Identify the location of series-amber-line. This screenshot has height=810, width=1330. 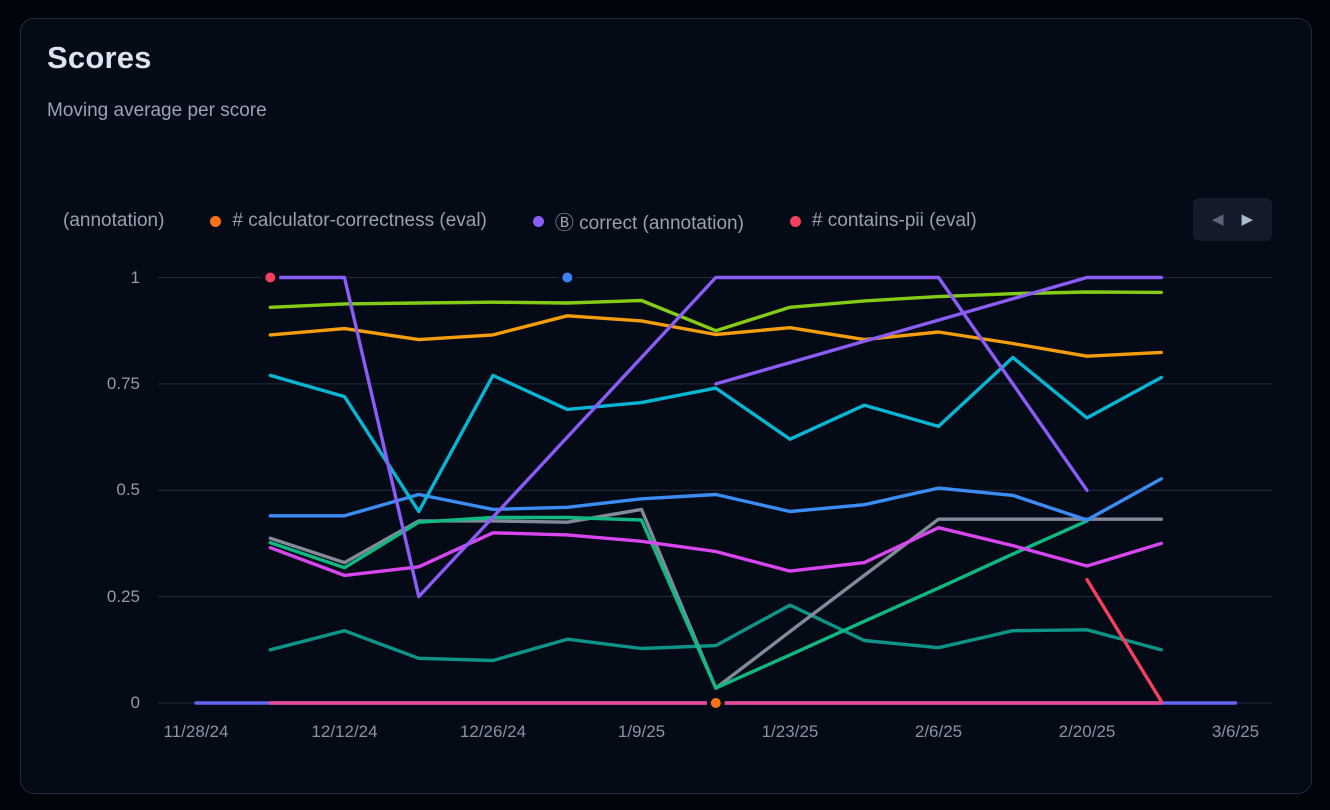
(716, 336).